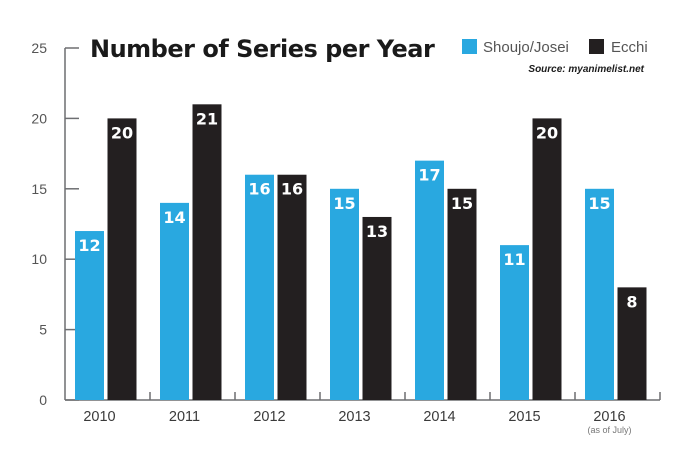 The image size is (700, 467). What do you see at coordinates (89, 315) in the screenshot?
I see `bar-shoujo-josei-2010` at bounding box center [89, 315].